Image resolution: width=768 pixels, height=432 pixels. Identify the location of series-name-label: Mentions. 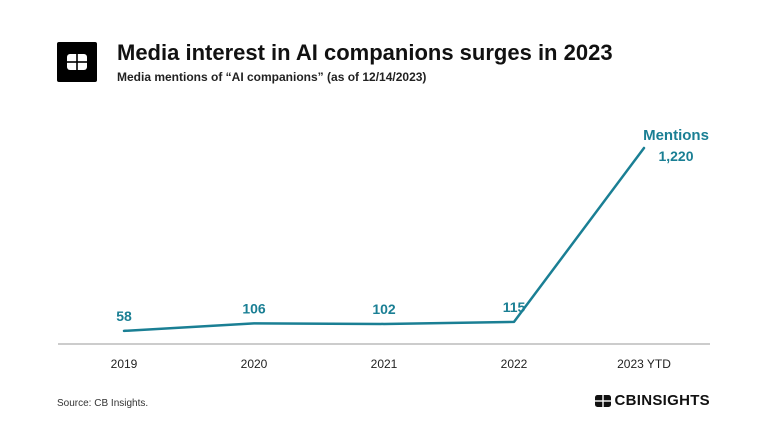
(676, 135).